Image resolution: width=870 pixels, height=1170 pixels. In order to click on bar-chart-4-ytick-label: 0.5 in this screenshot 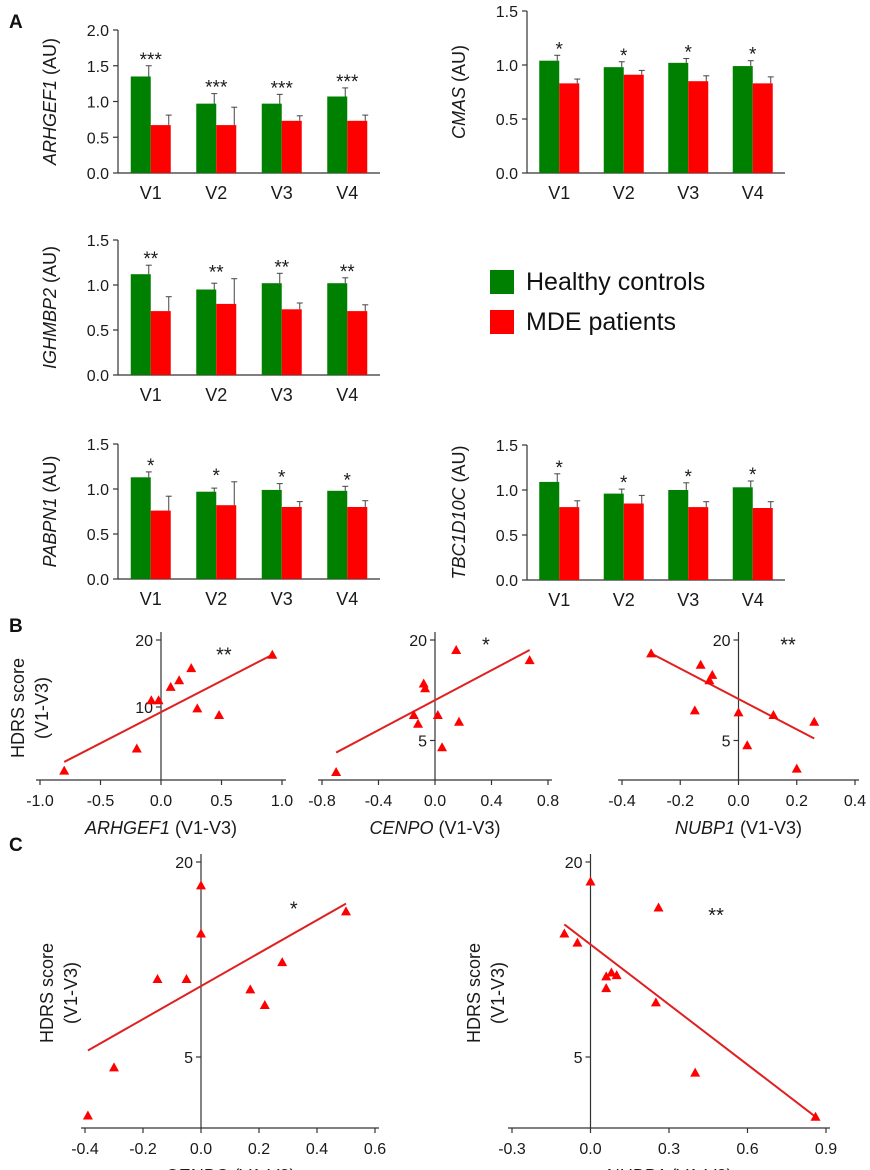, I will do `click(98, 535)`.